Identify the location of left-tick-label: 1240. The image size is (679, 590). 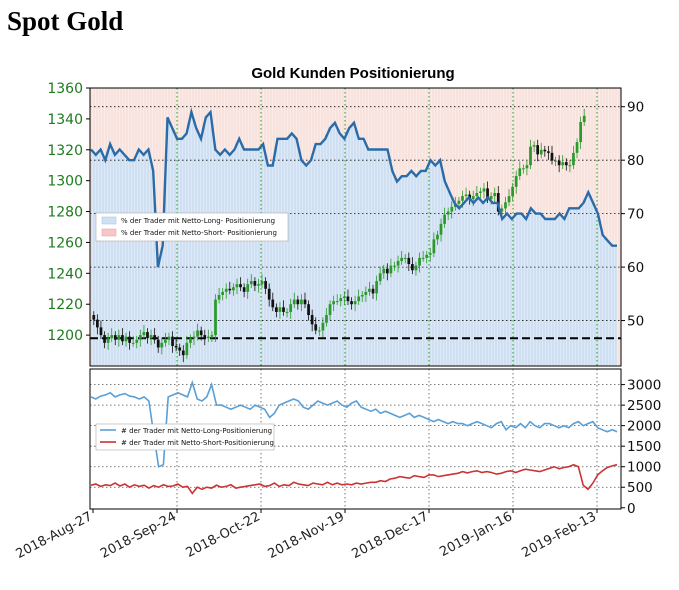
(65, 274).